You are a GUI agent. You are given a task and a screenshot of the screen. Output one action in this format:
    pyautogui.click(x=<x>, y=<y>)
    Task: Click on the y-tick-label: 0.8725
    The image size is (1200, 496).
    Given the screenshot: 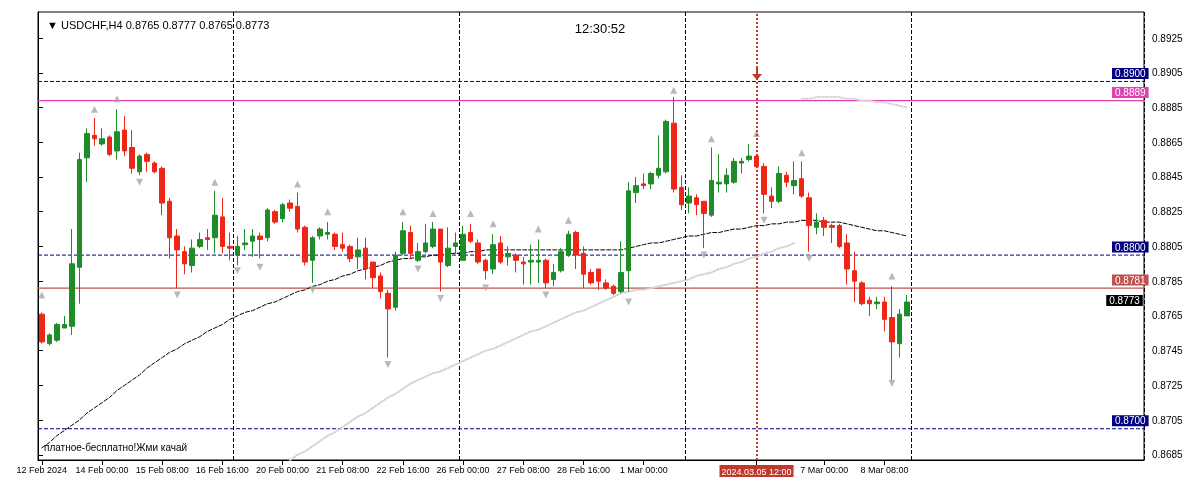 What is the action you would take?
    pyautogui.click(x=1168, y=385)
    